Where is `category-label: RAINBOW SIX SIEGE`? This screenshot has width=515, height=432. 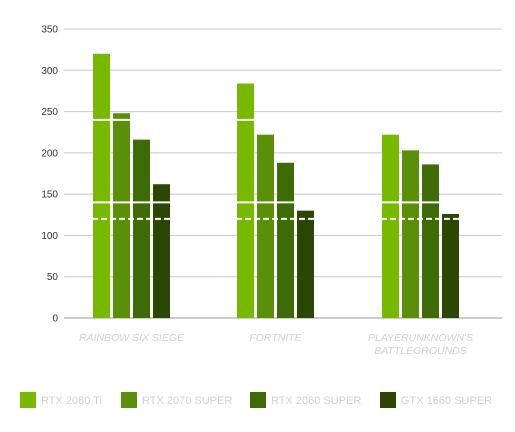 category-label: RAINBOW SIX SIEGE is located at coordinates (132, 338).